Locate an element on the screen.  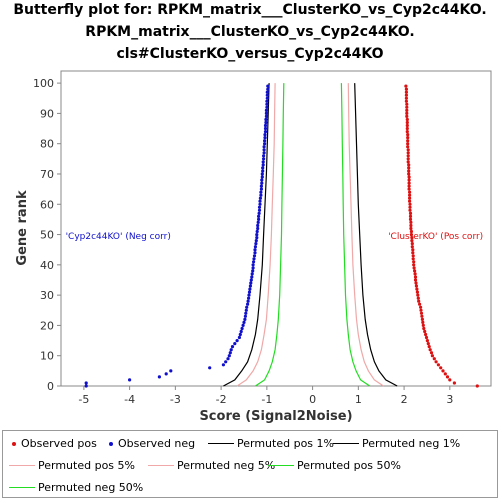
y-tick-label: 0 is located at coordinates (50, 386).